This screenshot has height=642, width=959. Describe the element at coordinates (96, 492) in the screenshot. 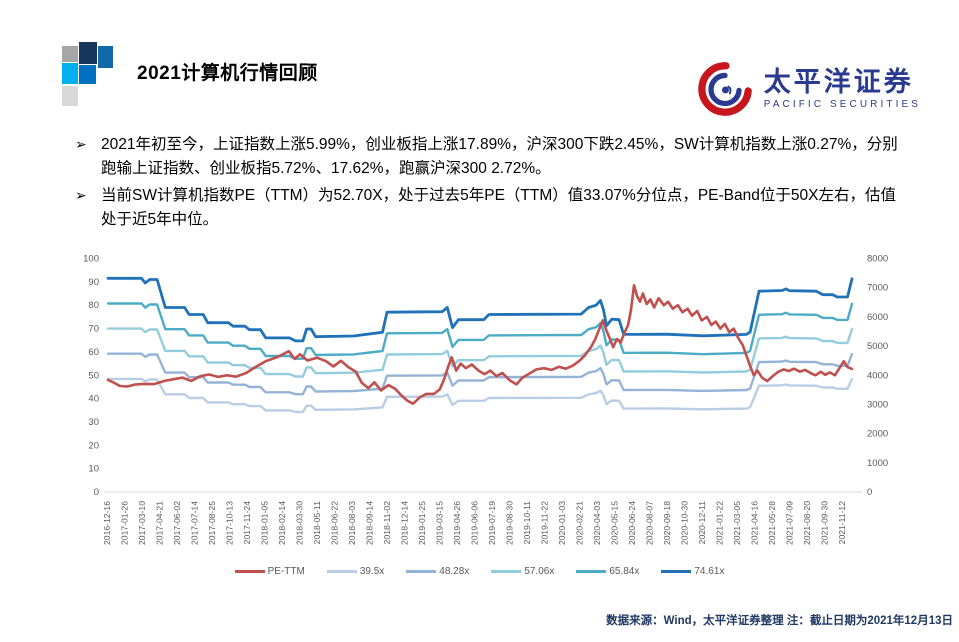

I see `left-axis-tick: 0` at that location.